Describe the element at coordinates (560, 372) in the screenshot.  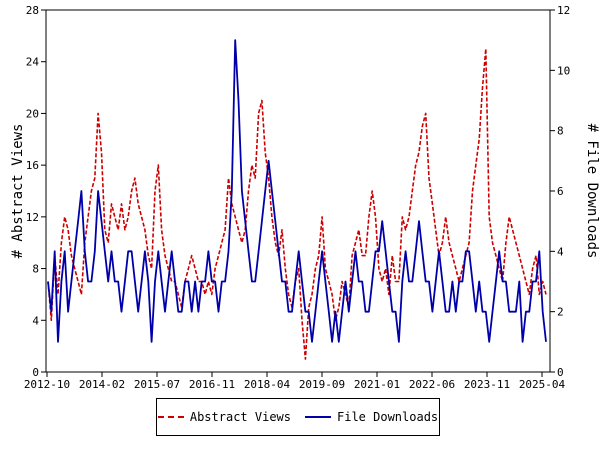
I see `y-right-tick-label: 0` at that location.